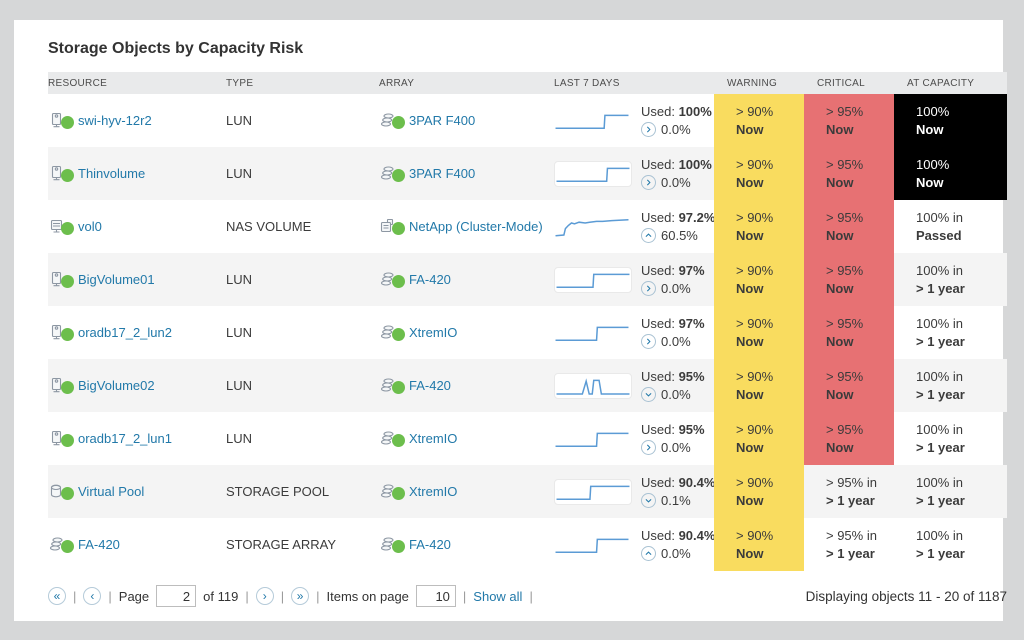  I want to click on resource-link: Virtual Pool, so click(111, 491).